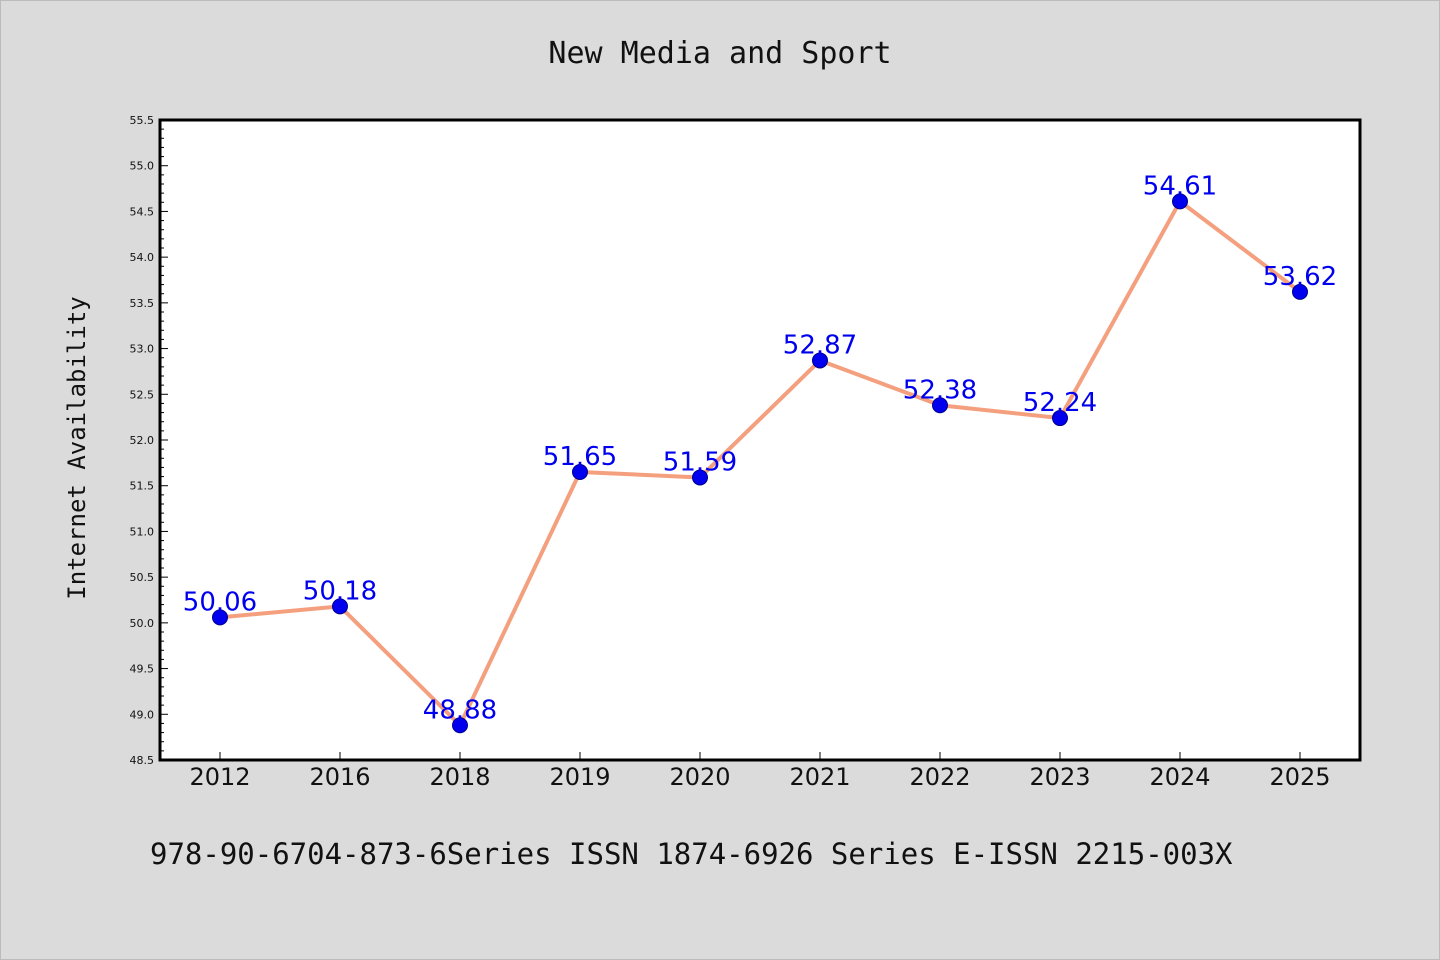  Describe the element at coordinates (819, 777) in the screenshot. I see `x-tick-label: 2021` at that location.